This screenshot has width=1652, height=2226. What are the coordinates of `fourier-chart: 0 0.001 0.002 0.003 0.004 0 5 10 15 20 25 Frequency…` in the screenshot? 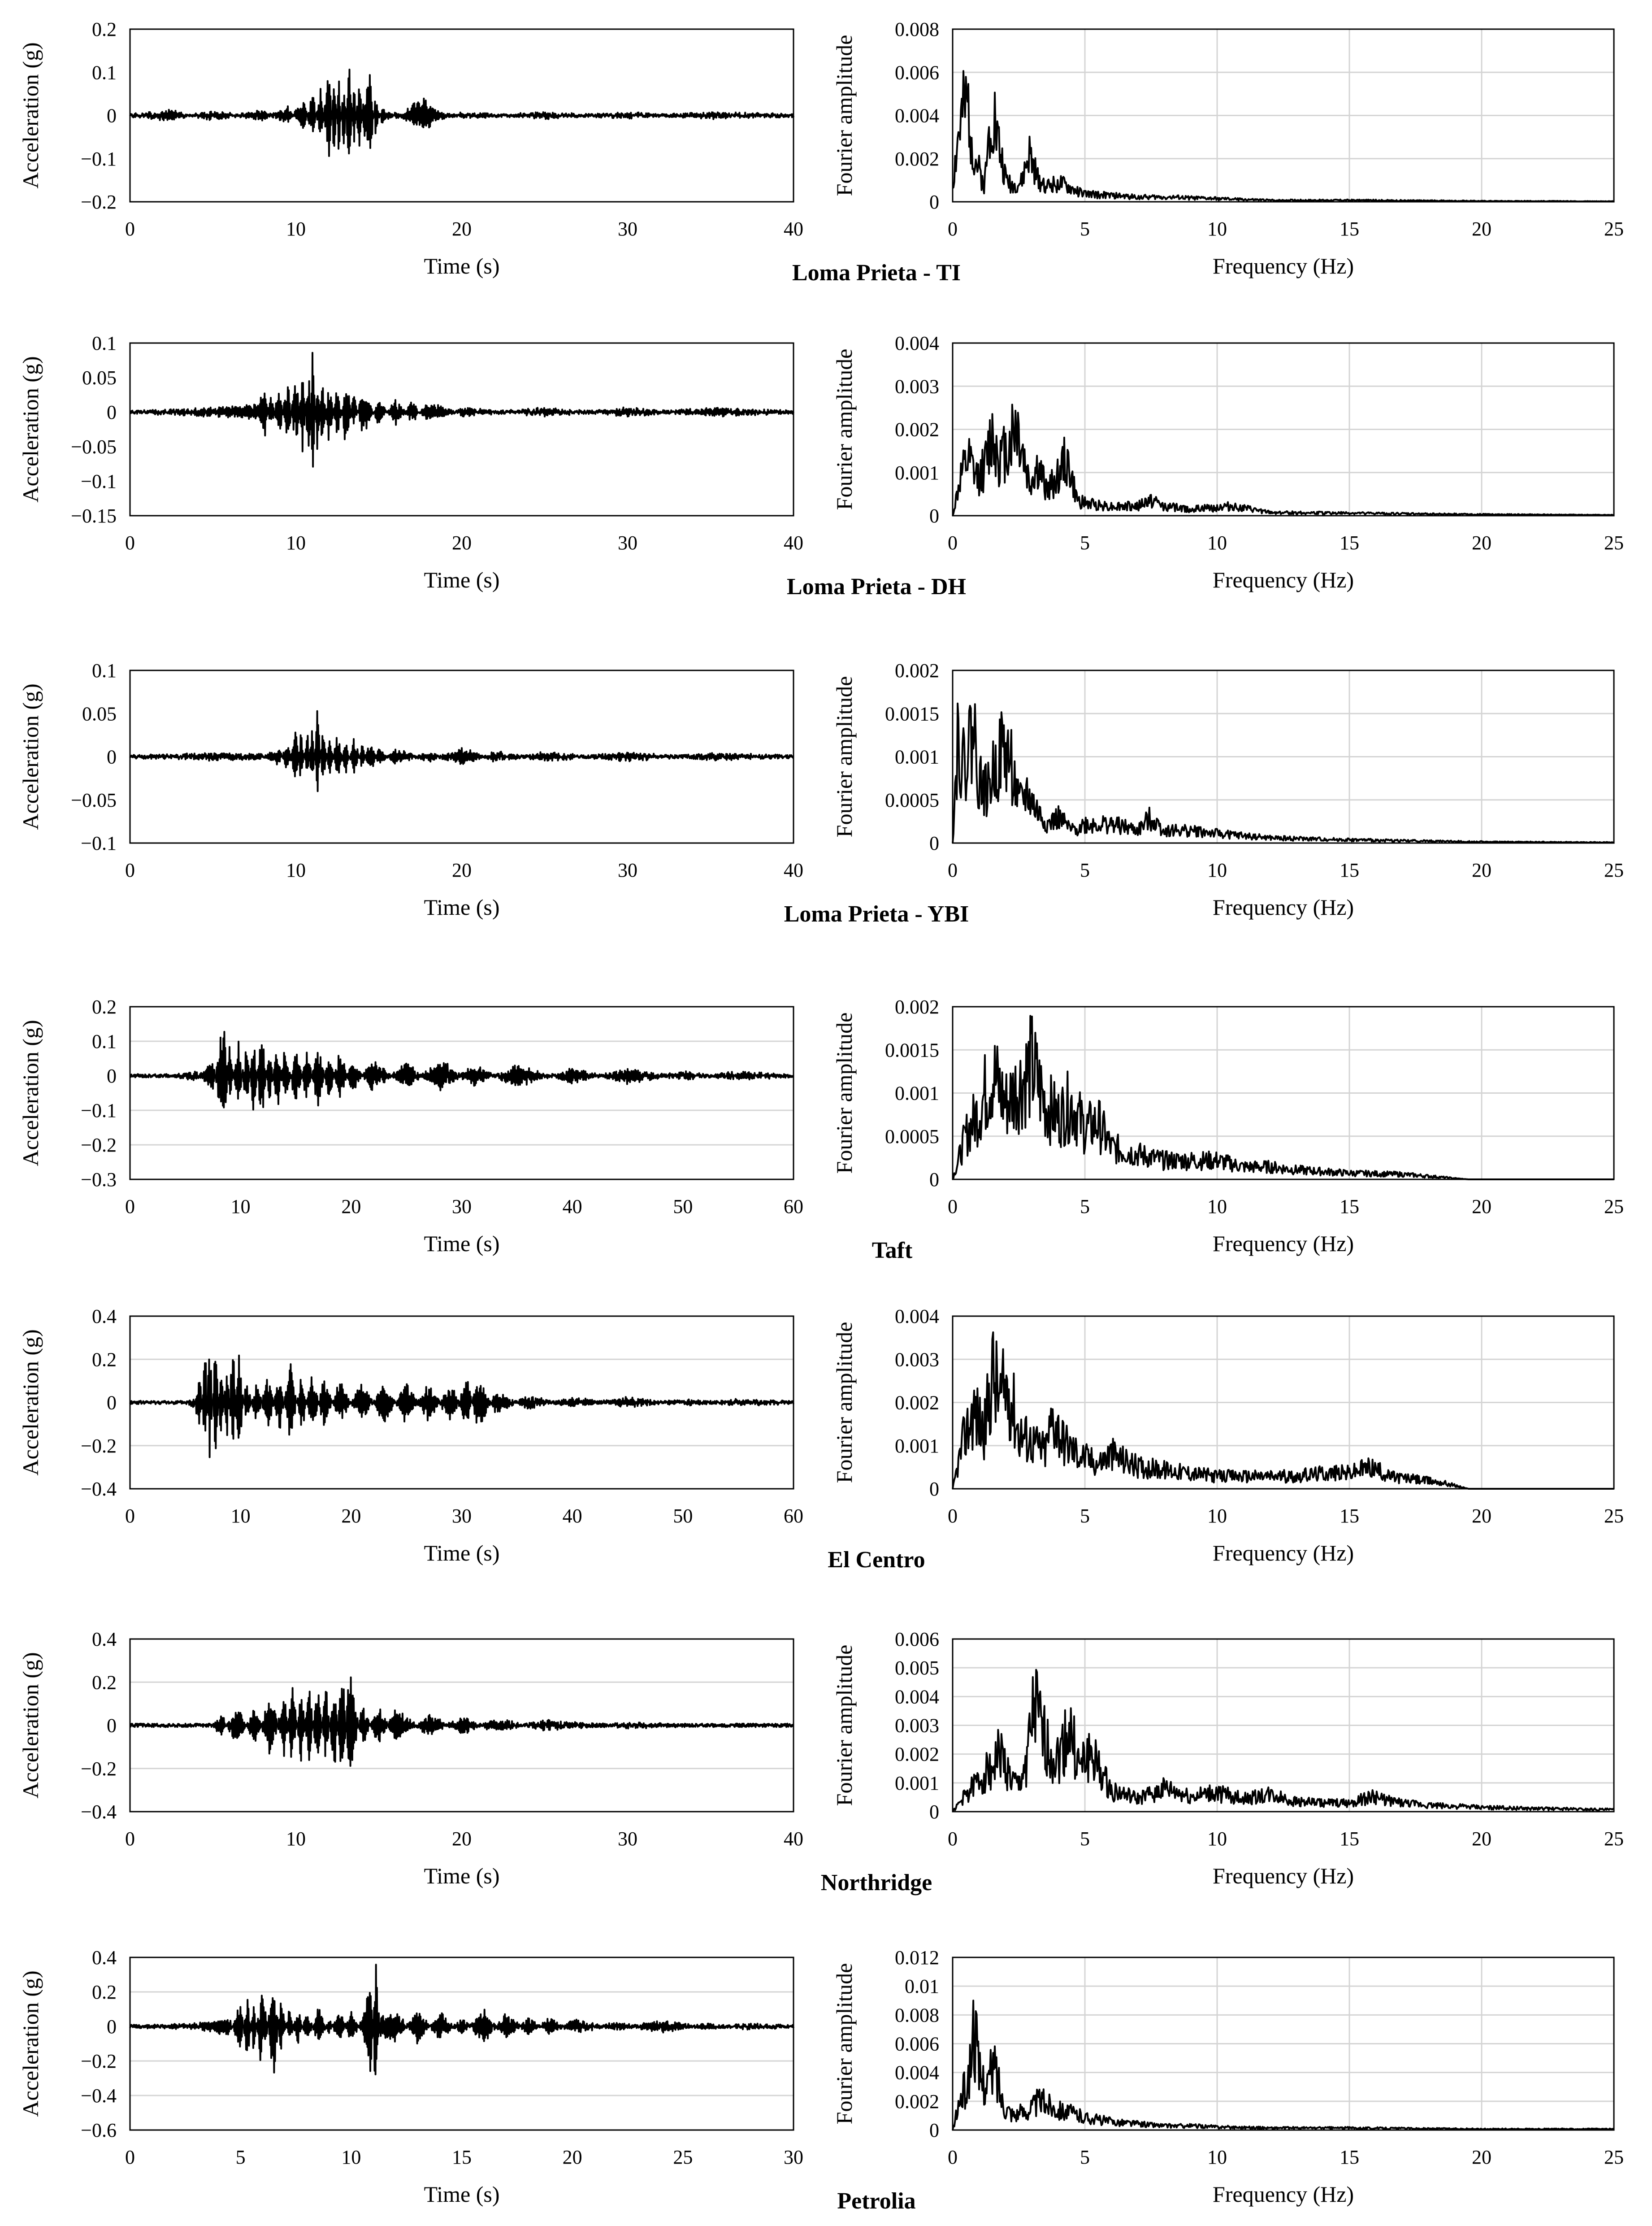 It's located at (1228, 462).